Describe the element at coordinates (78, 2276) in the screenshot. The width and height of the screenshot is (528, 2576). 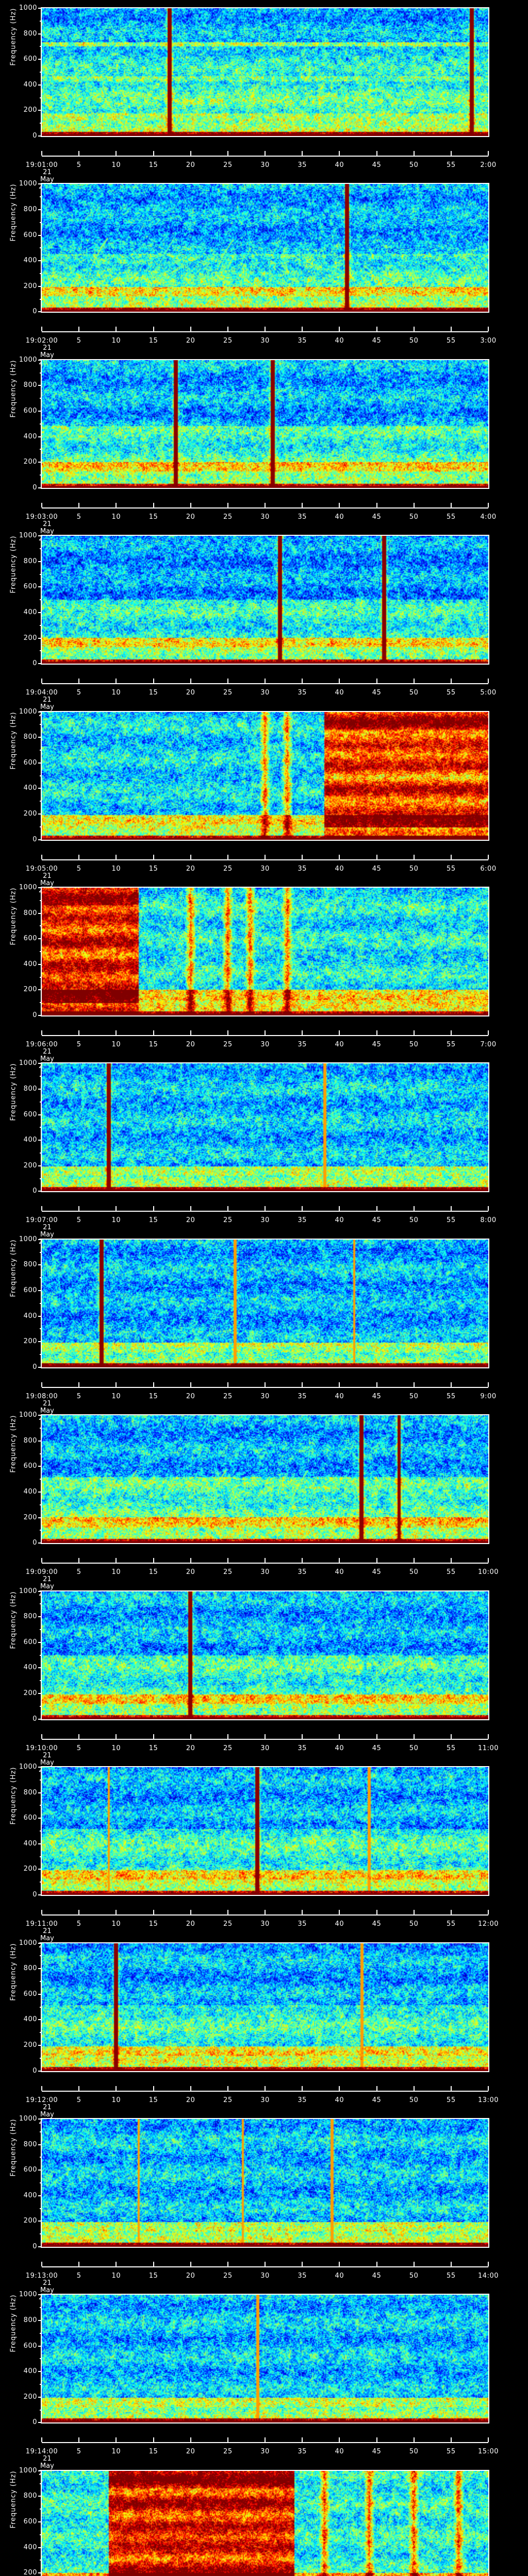
I see `x-axis-tick-label: 5` at that location.